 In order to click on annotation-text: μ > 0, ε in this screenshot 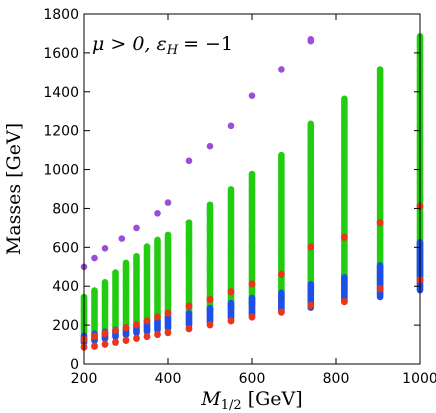, I will do `click(129, 44)`.